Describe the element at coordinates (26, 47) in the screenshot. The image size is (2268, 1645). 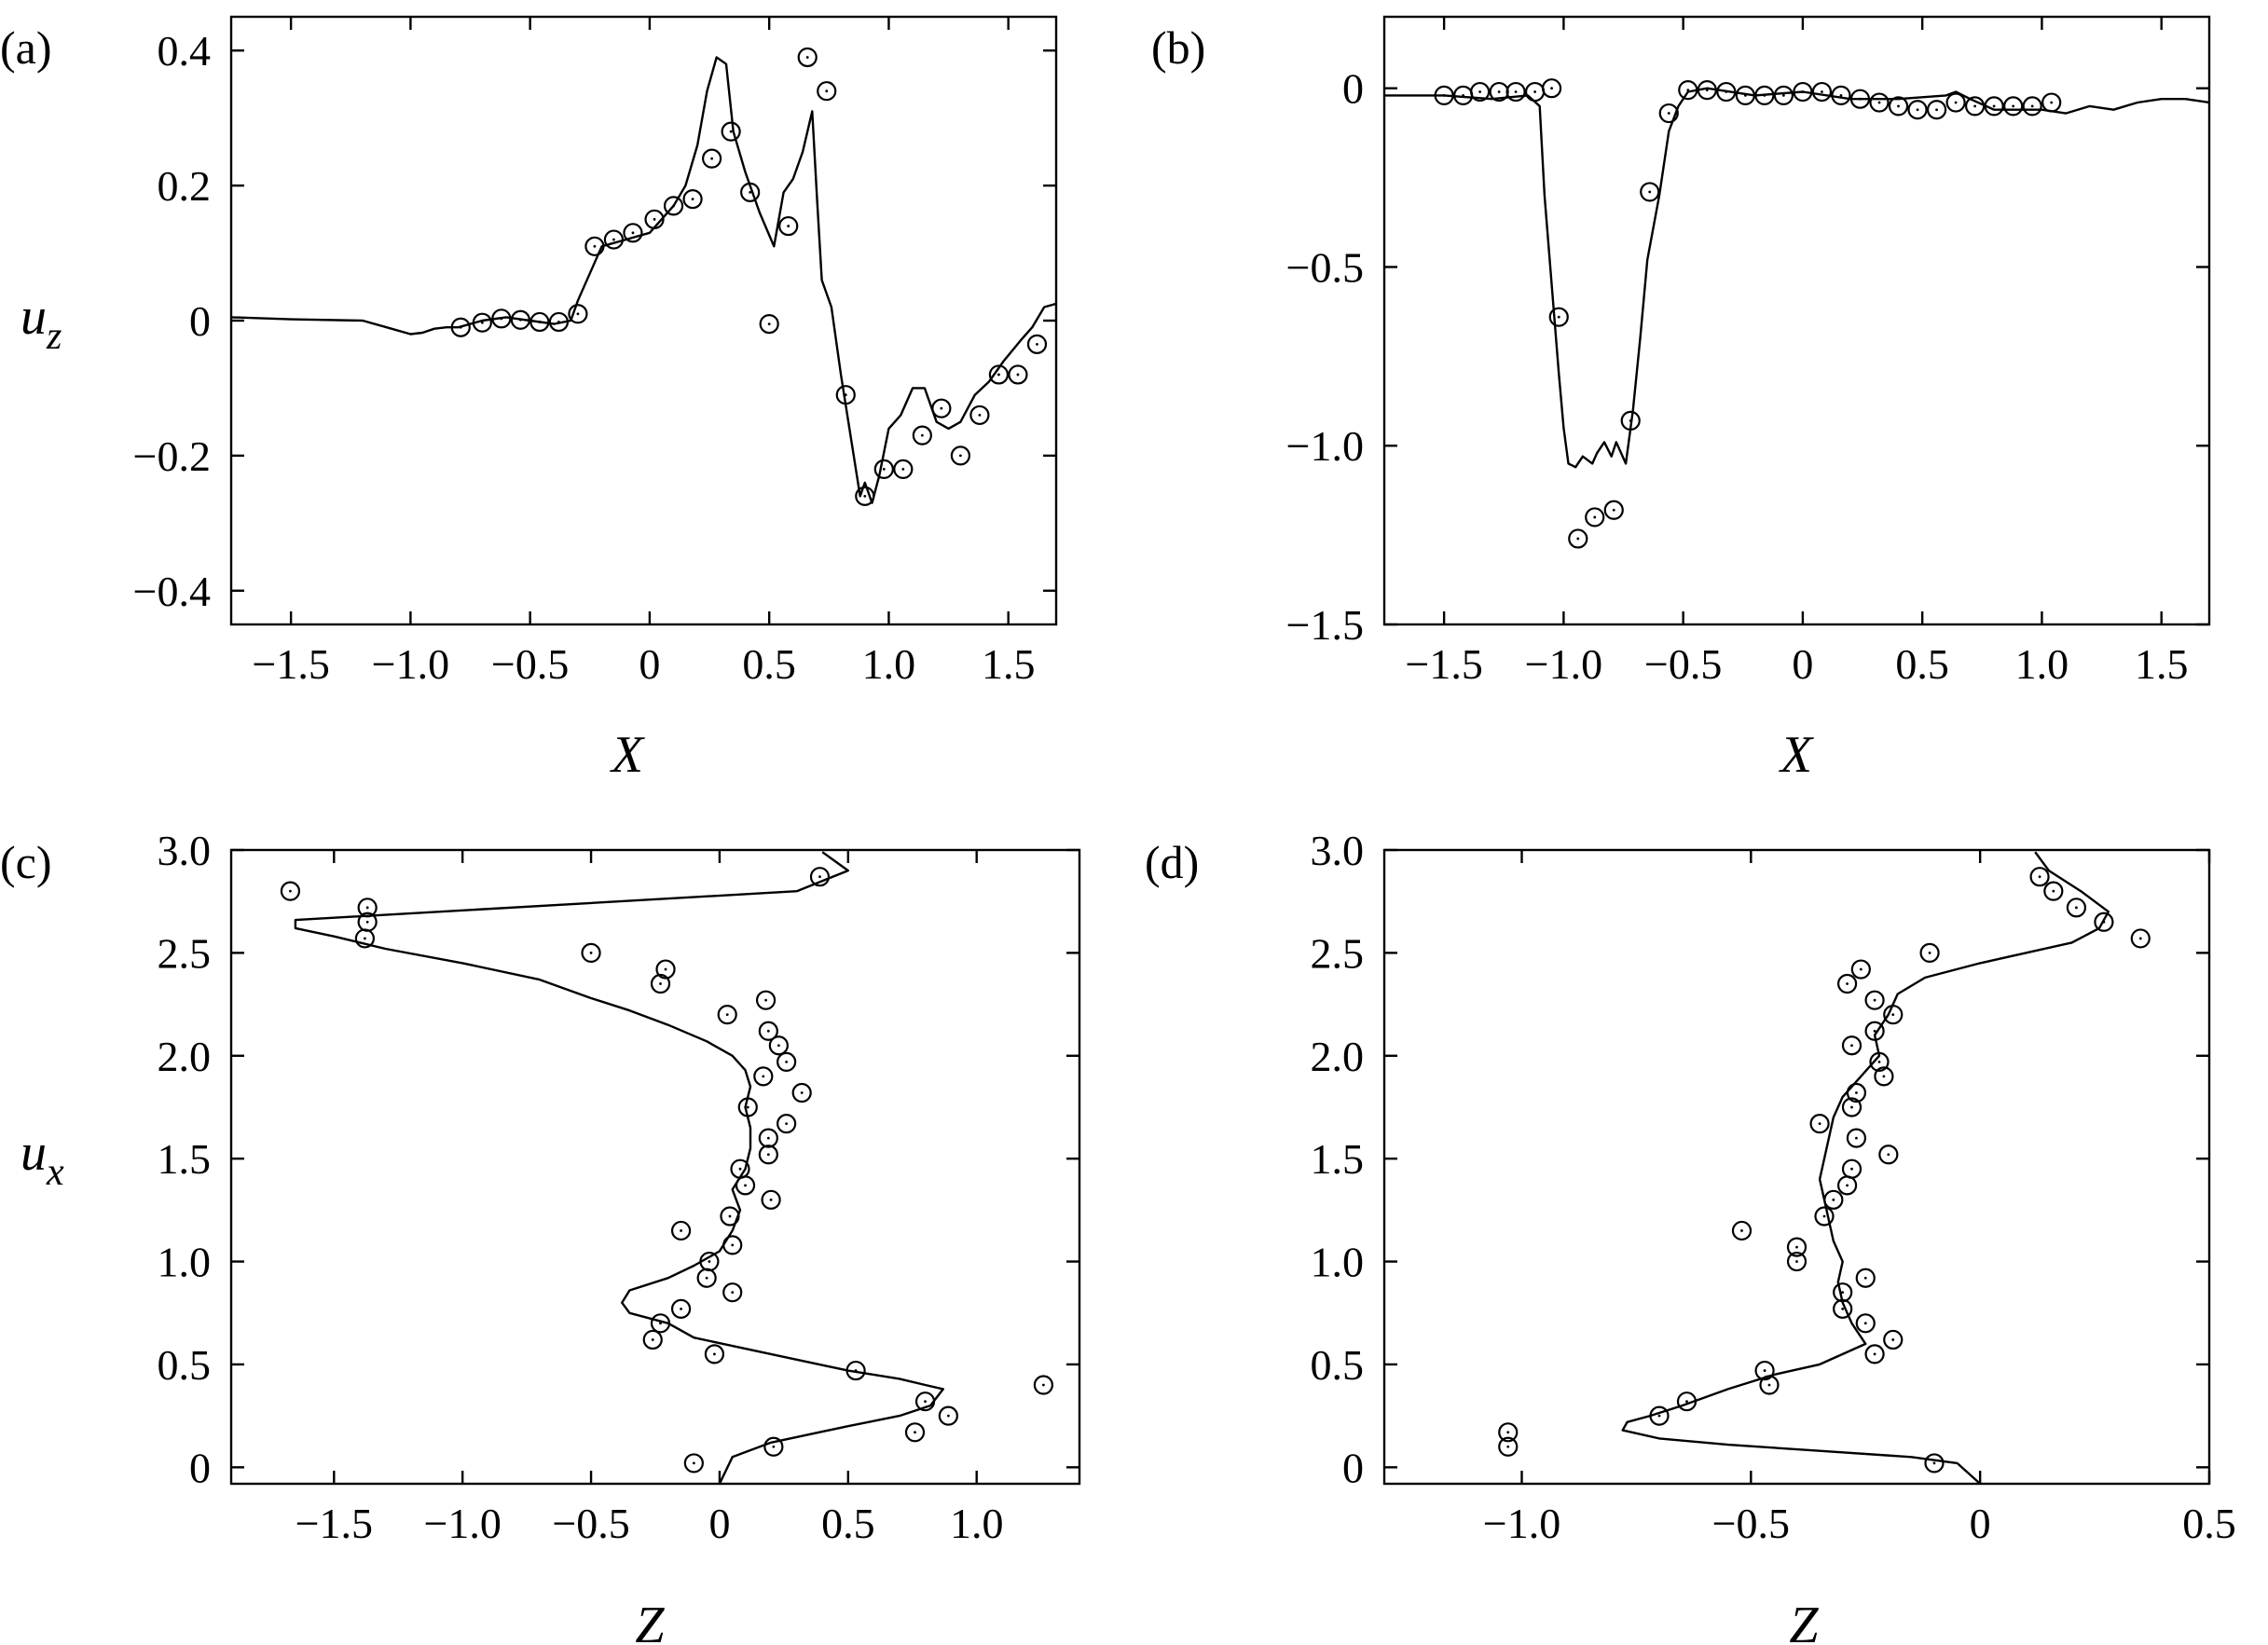
I see `panel-a-label: (a)` at that location.